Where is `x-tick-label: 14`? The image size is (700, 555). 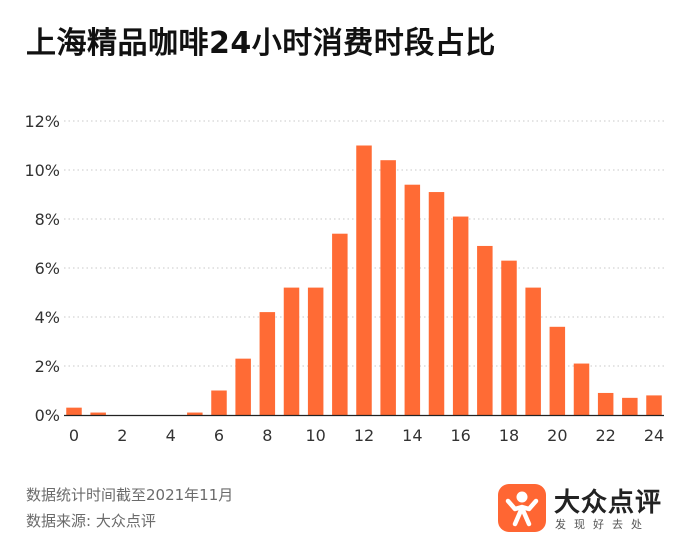
x-tick-label: 14 is located at coordinates (412, 435).